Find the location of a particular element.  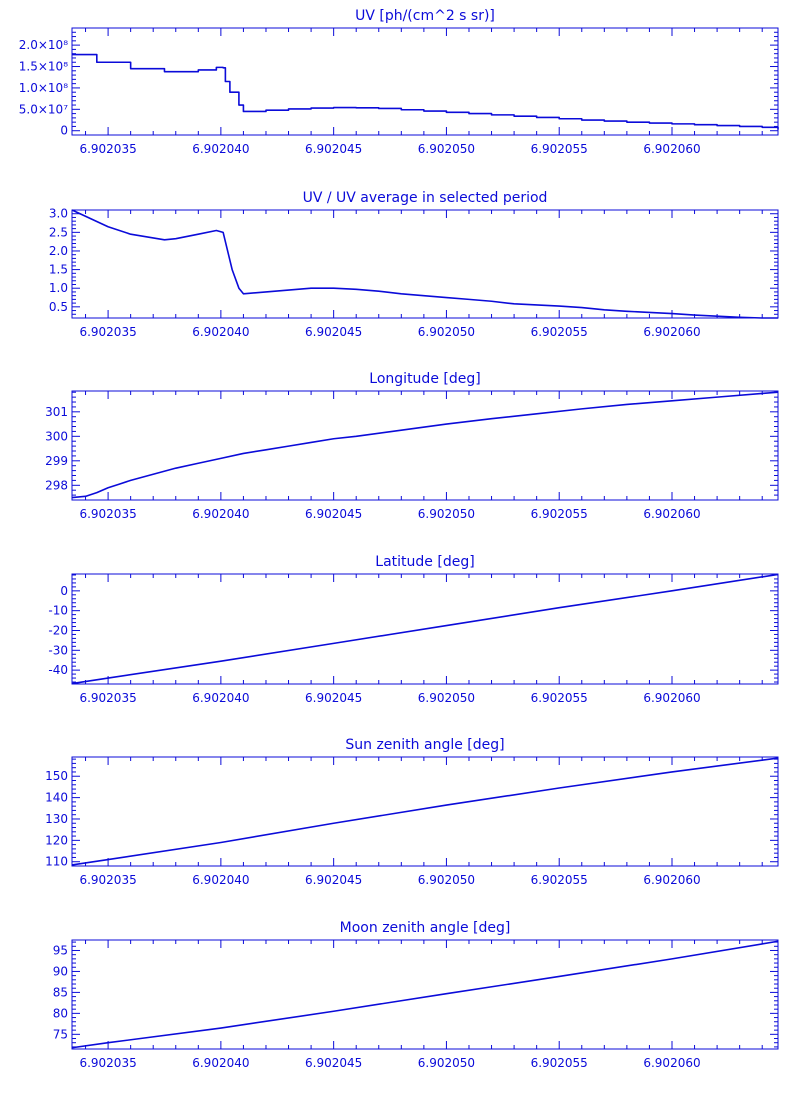

y-tick-label: 1.0×10⁸ is located at coordinates (43, 88).